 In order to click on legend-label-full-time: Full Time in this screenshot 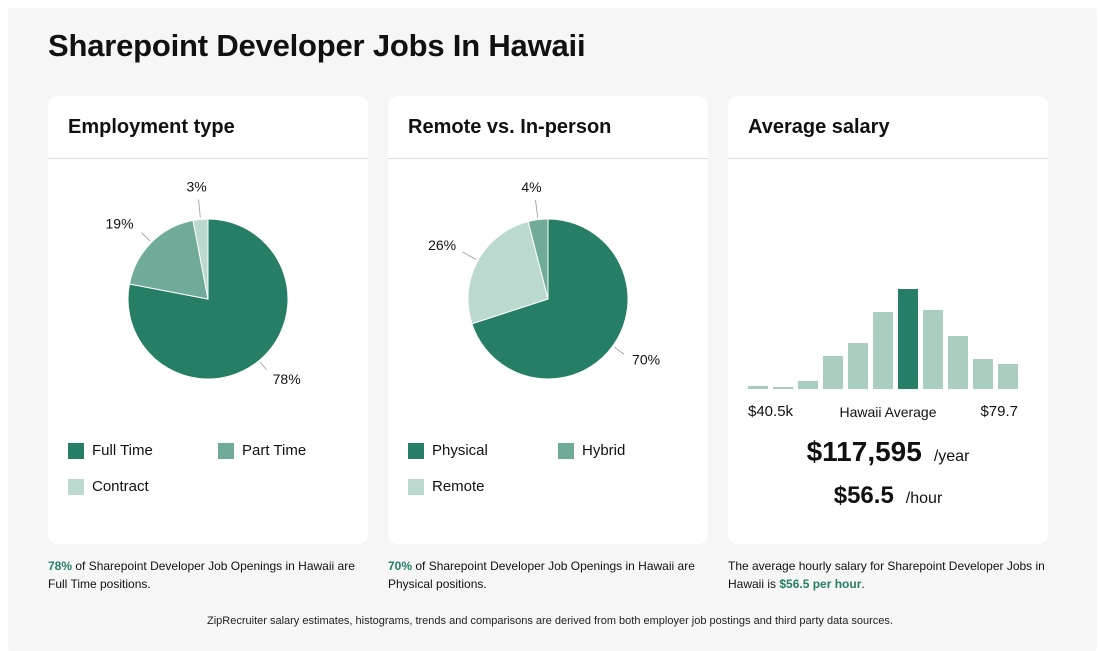, I will do `click(122, 450)`.